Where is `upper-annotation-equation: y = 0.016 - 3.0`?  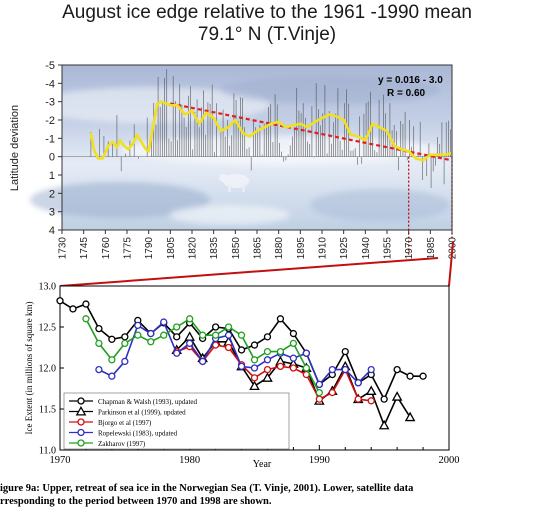 upper-annotation-equation: y = 0.016 - 3.0 is located at coordinates (410, 80).